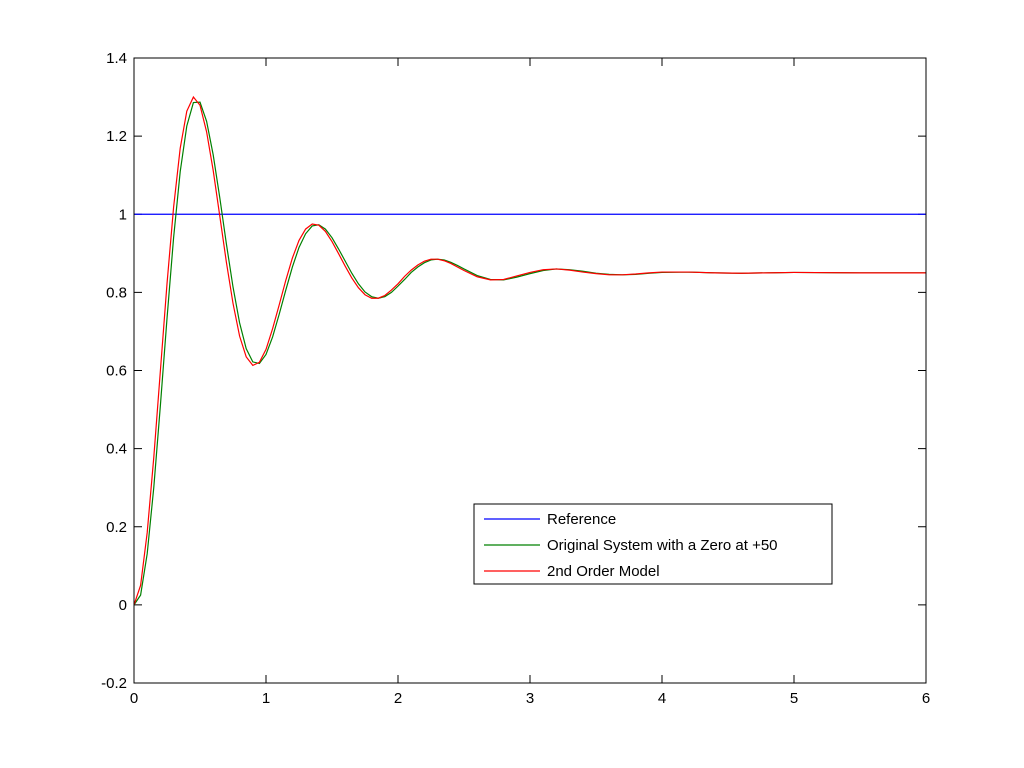  What do you see at coordinates (134, 698) in the screenshot?
I see `x-tick-label: 0` at bounding box center [134, 698].